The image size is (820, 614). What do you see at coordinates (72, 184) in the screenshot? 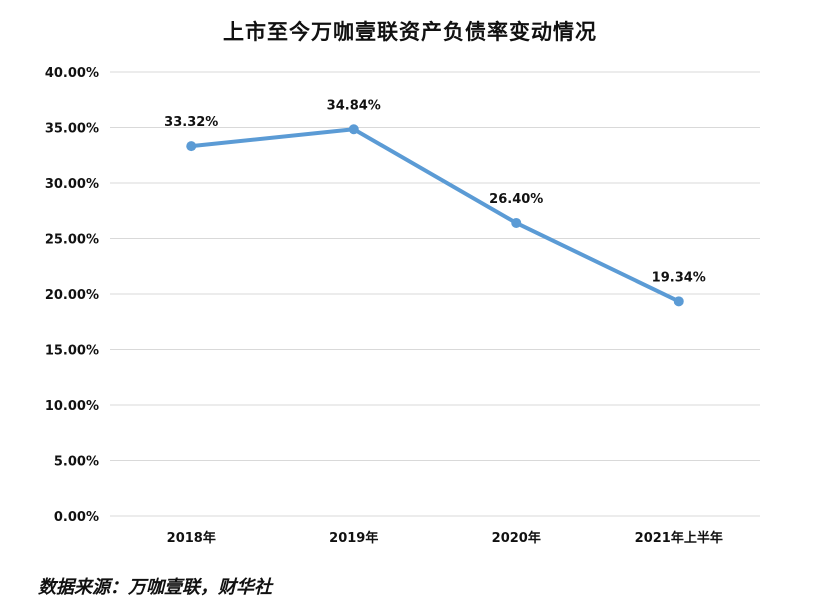
I see `y-tick-label: 30.00%` at bounding box center [72, 184].